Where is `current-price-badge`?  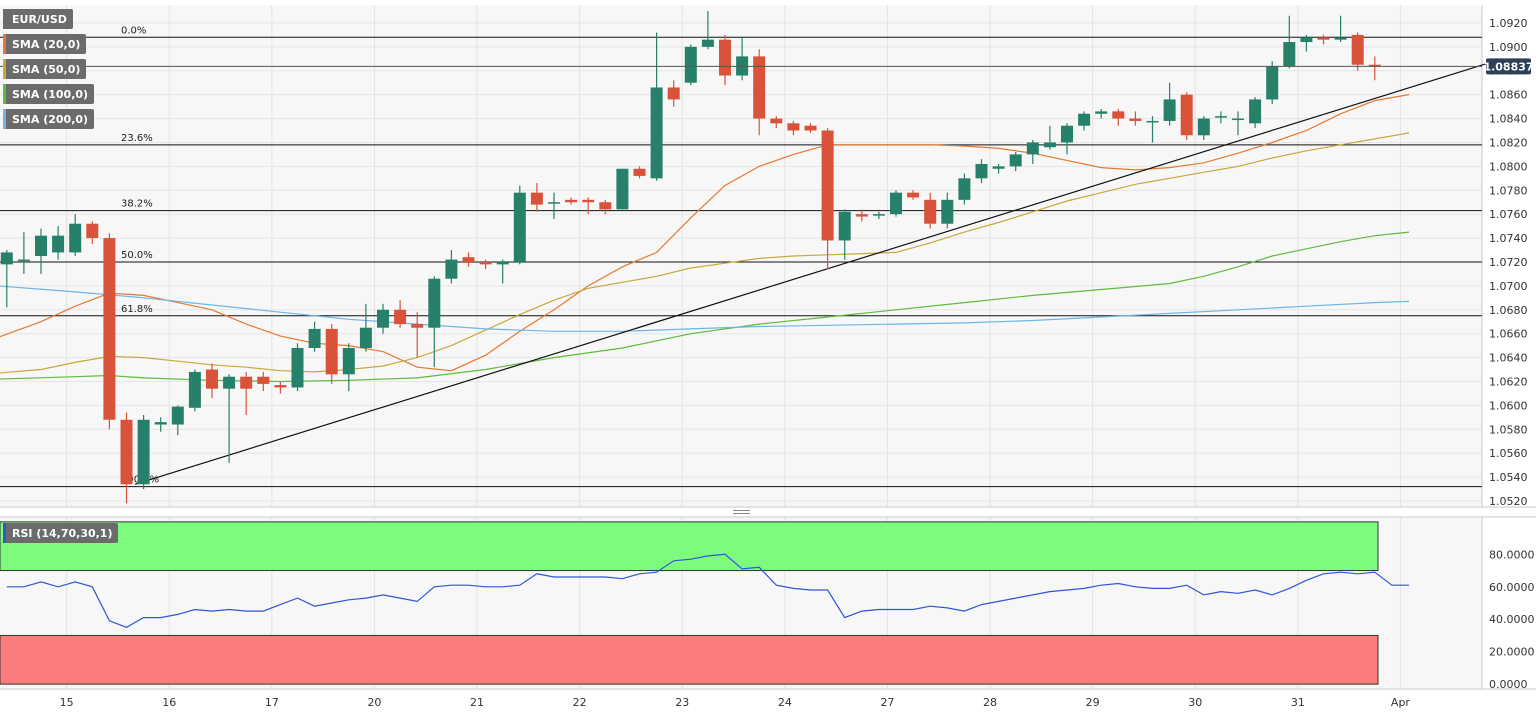
current-price-badge is located at coordinates (1508, 66).